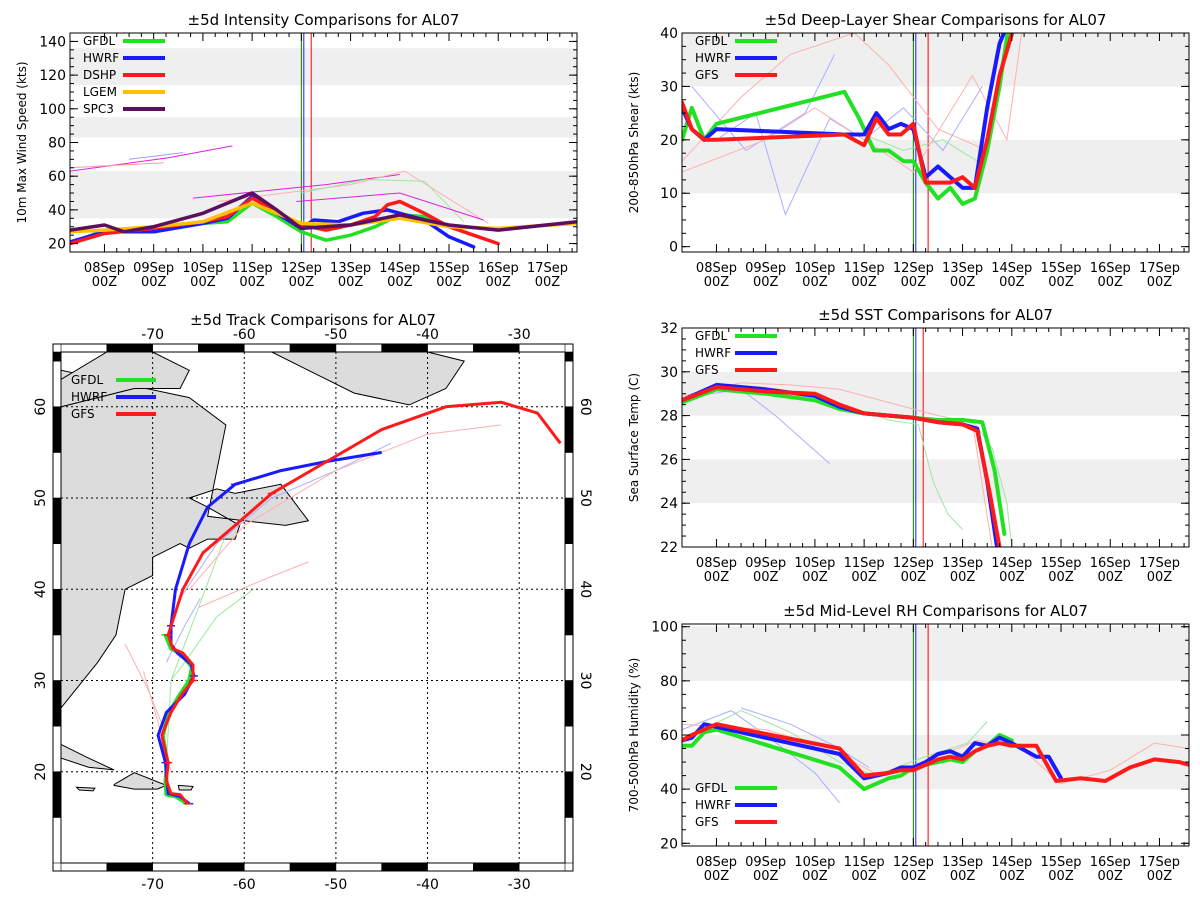 This screenshot has width=1200, height=904. I want to click on track-lat-label-right: 50, so click(585, 498).